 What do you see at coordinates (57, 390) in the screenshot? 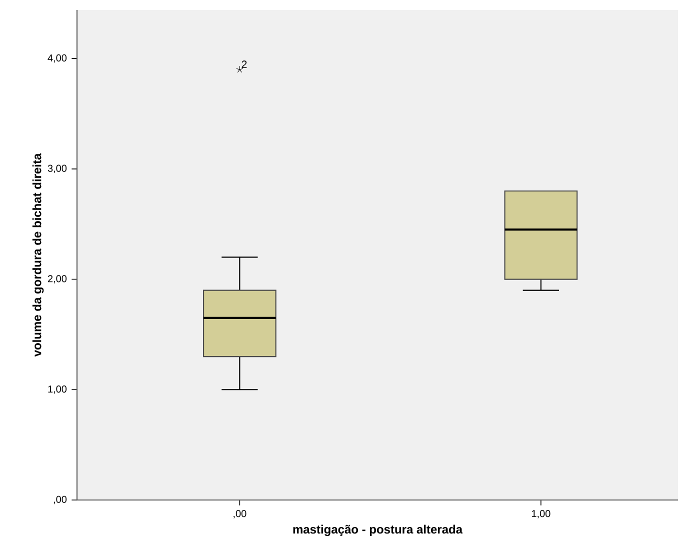
I see `y-tick-label: 1,00` at bounding box center [57, 390].